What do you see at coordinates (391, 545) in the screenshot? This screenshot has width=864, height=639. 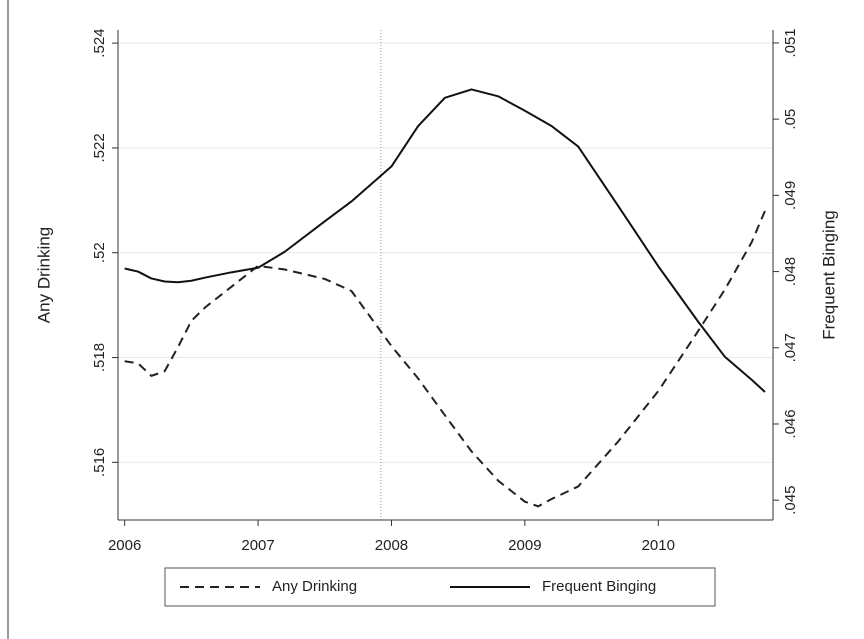 I see `x-tick-label: 2008` at bounding box center [391, 545].